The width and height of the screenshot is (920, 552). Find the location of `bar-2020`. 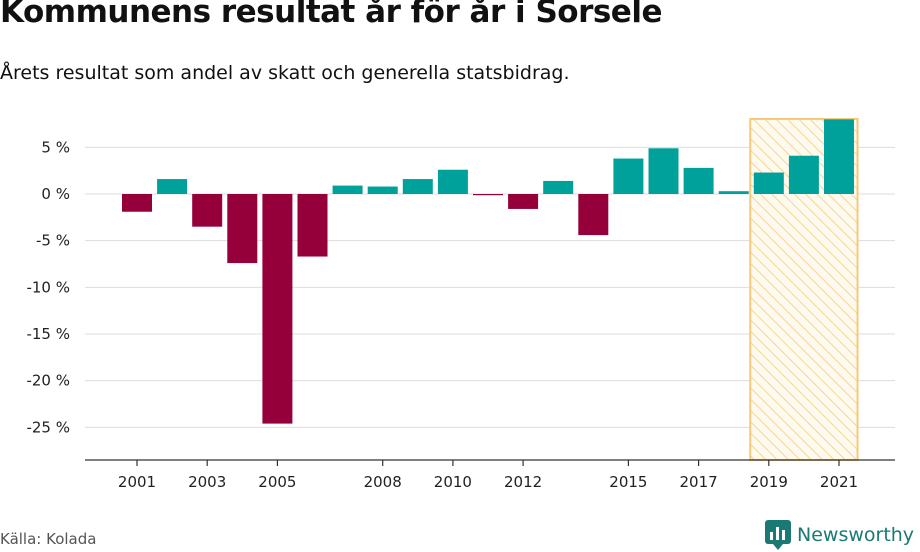

bar-2020 is located at coordinates (803, 174).